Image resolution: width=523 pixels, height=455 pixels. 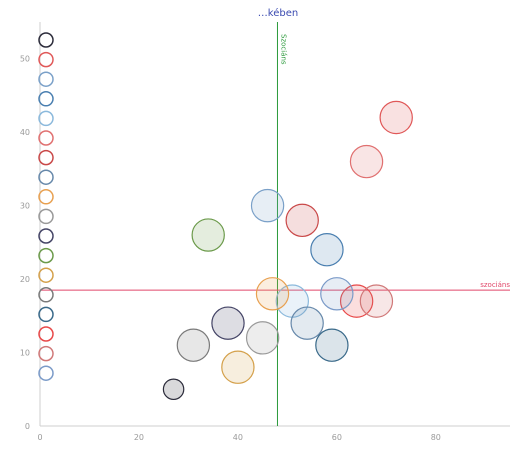 I want to click on x-tick-label: 60, so click(x=337, y=437).